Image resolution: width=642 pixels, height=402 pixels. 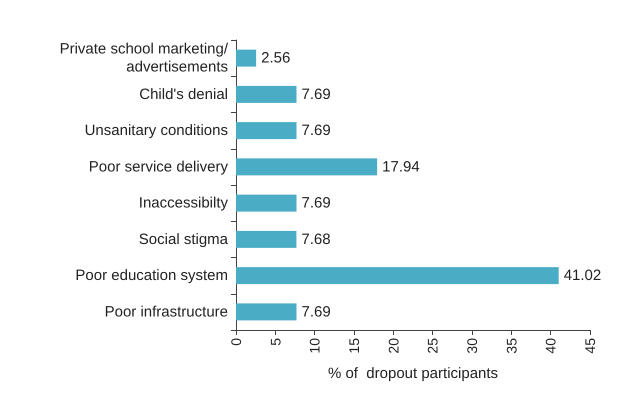 I want to click on x-tick-label: 40, so click(x=550, y=346).